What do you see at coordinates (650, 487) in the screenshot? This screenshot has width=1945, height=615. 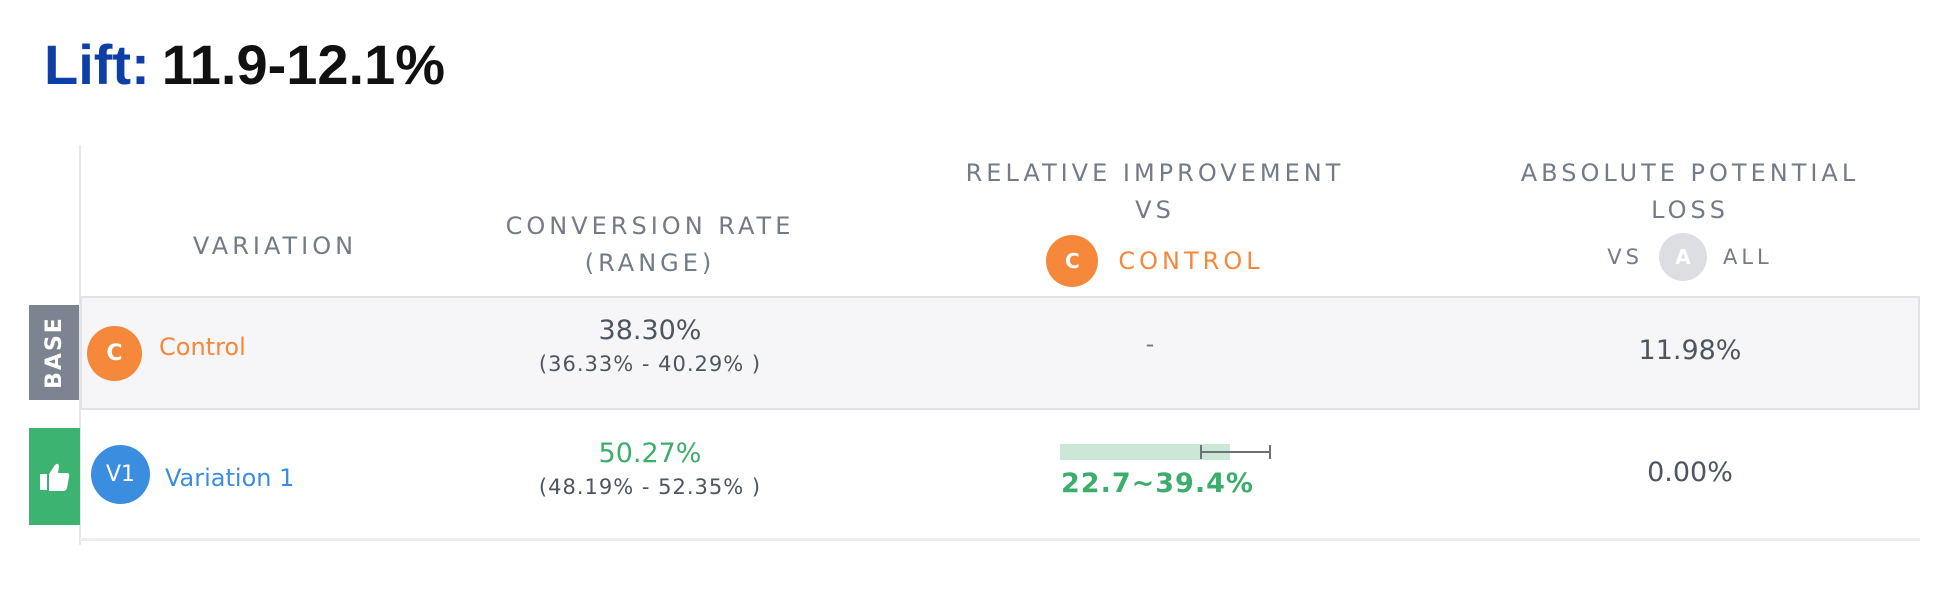 I see `conversion-range: (48.19% - 52.35% )` at bounding box center [650, 487].